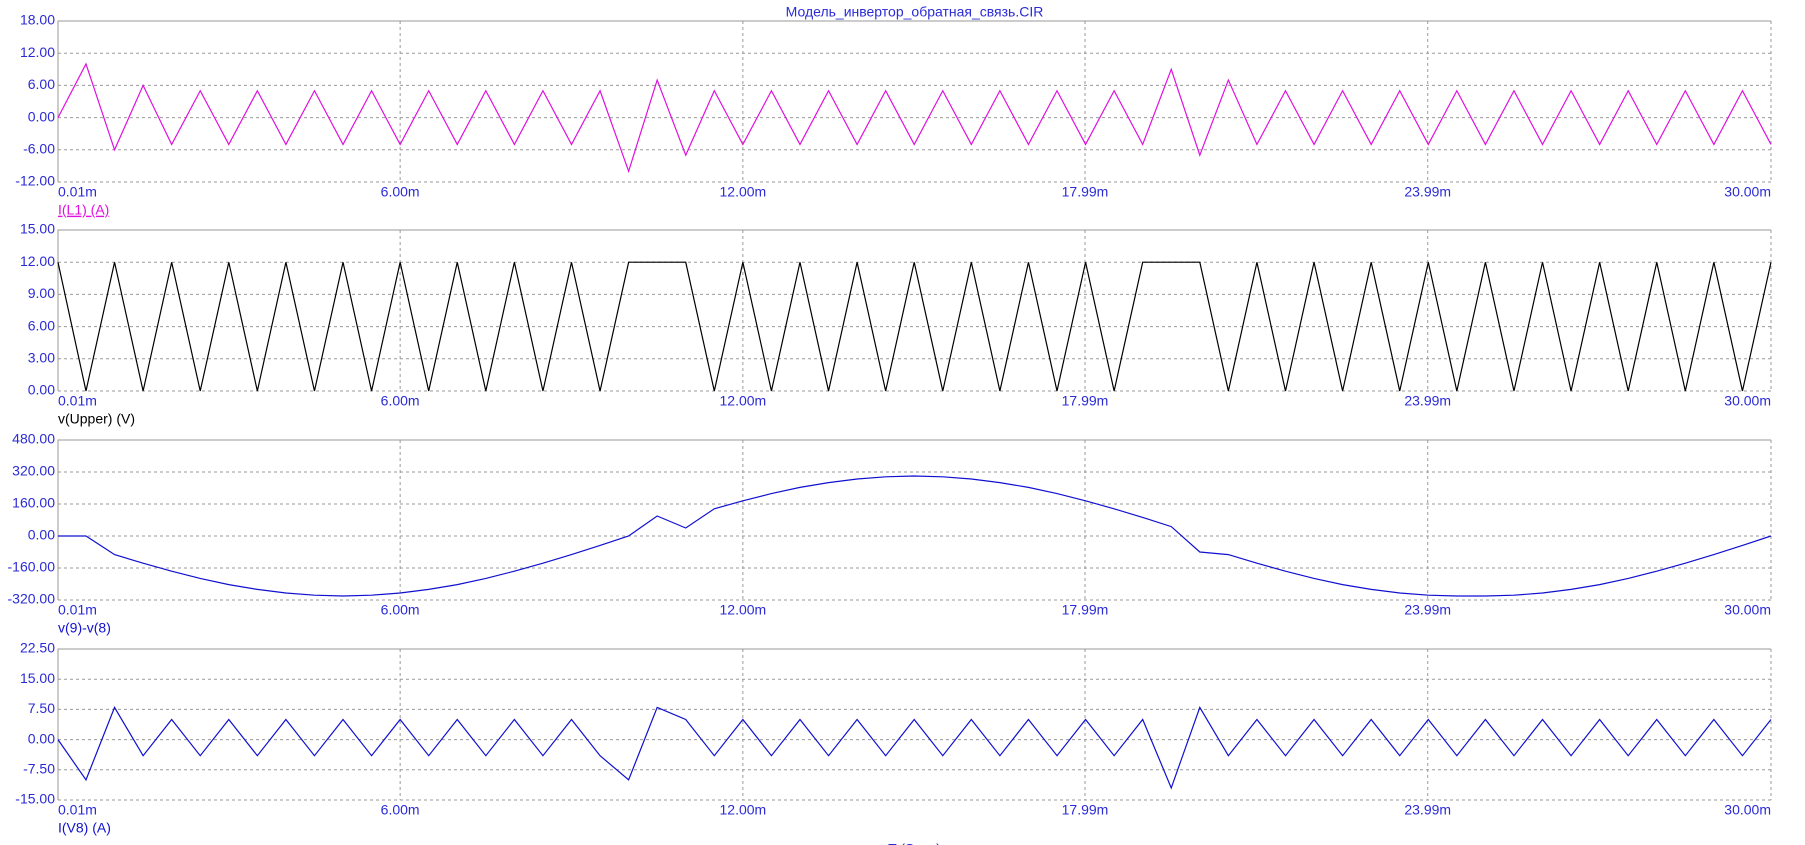 Image resolution: width=1805 pixels, height=845 pixels. Describe the element at coordinates (37, 20) in the screenshot. I see `y-tick-label: 18.00` at that location.